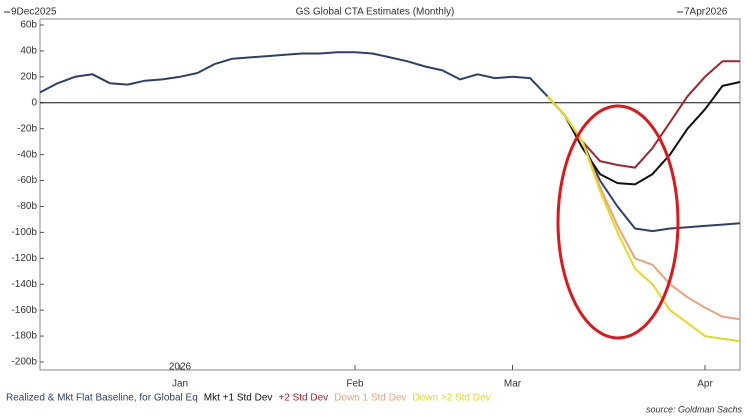 This screenshot has width=747, height=418. I want to click on y-tick-label: -60b, so click(27, 180).